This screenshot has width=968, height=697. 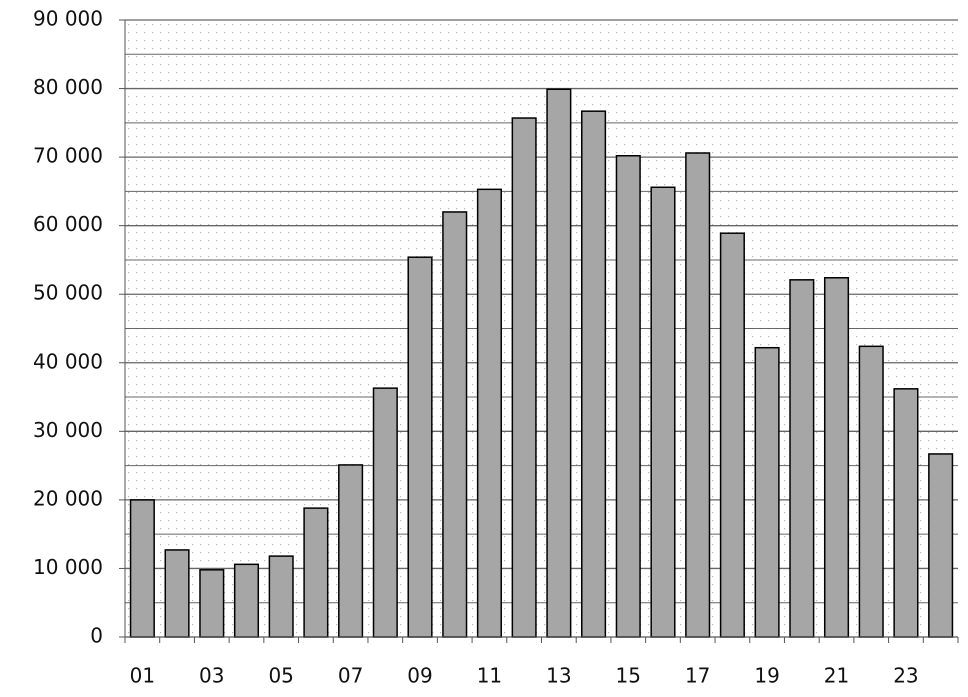 I want to click on x-tick-label: 01, so click(x=142, y=676).